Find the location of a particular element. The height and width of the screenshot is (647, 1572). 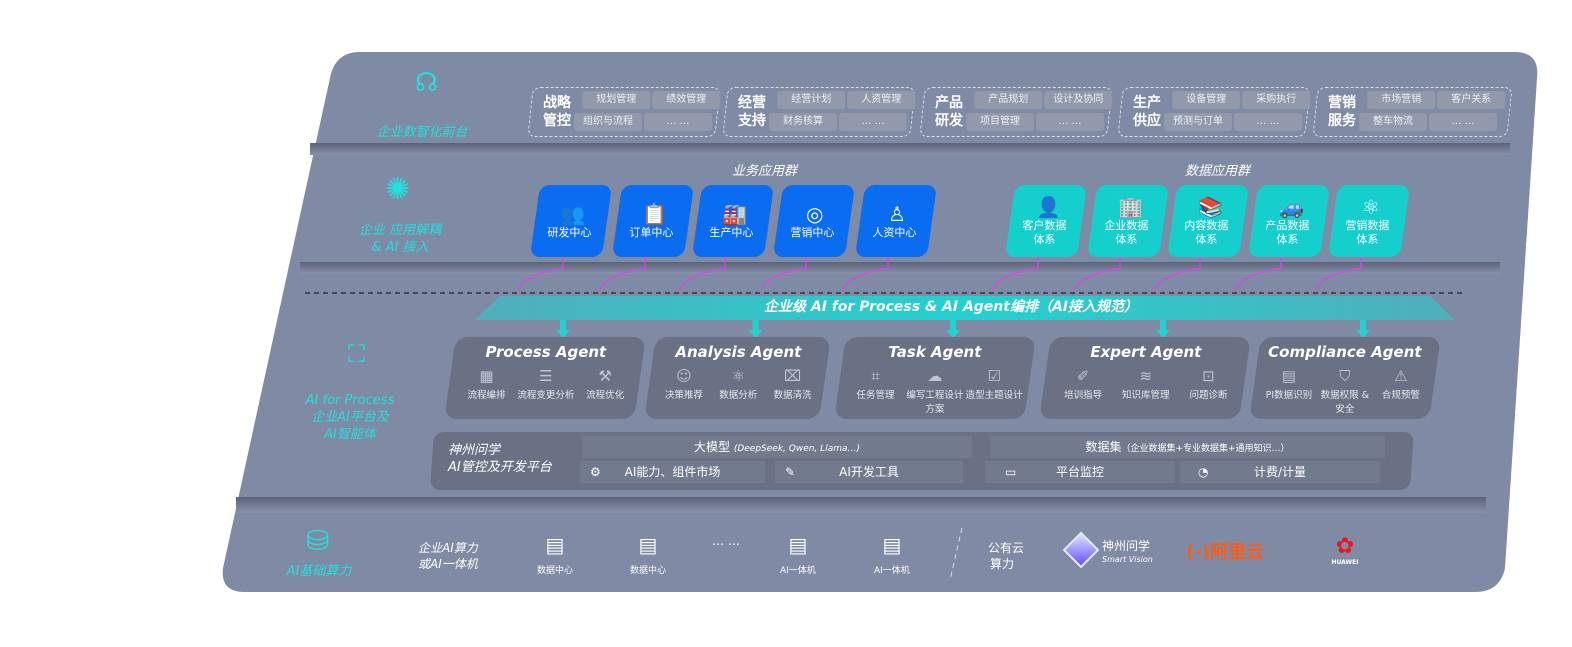

monitor-label: 平台监控 is located at coordinates (1079, 472).